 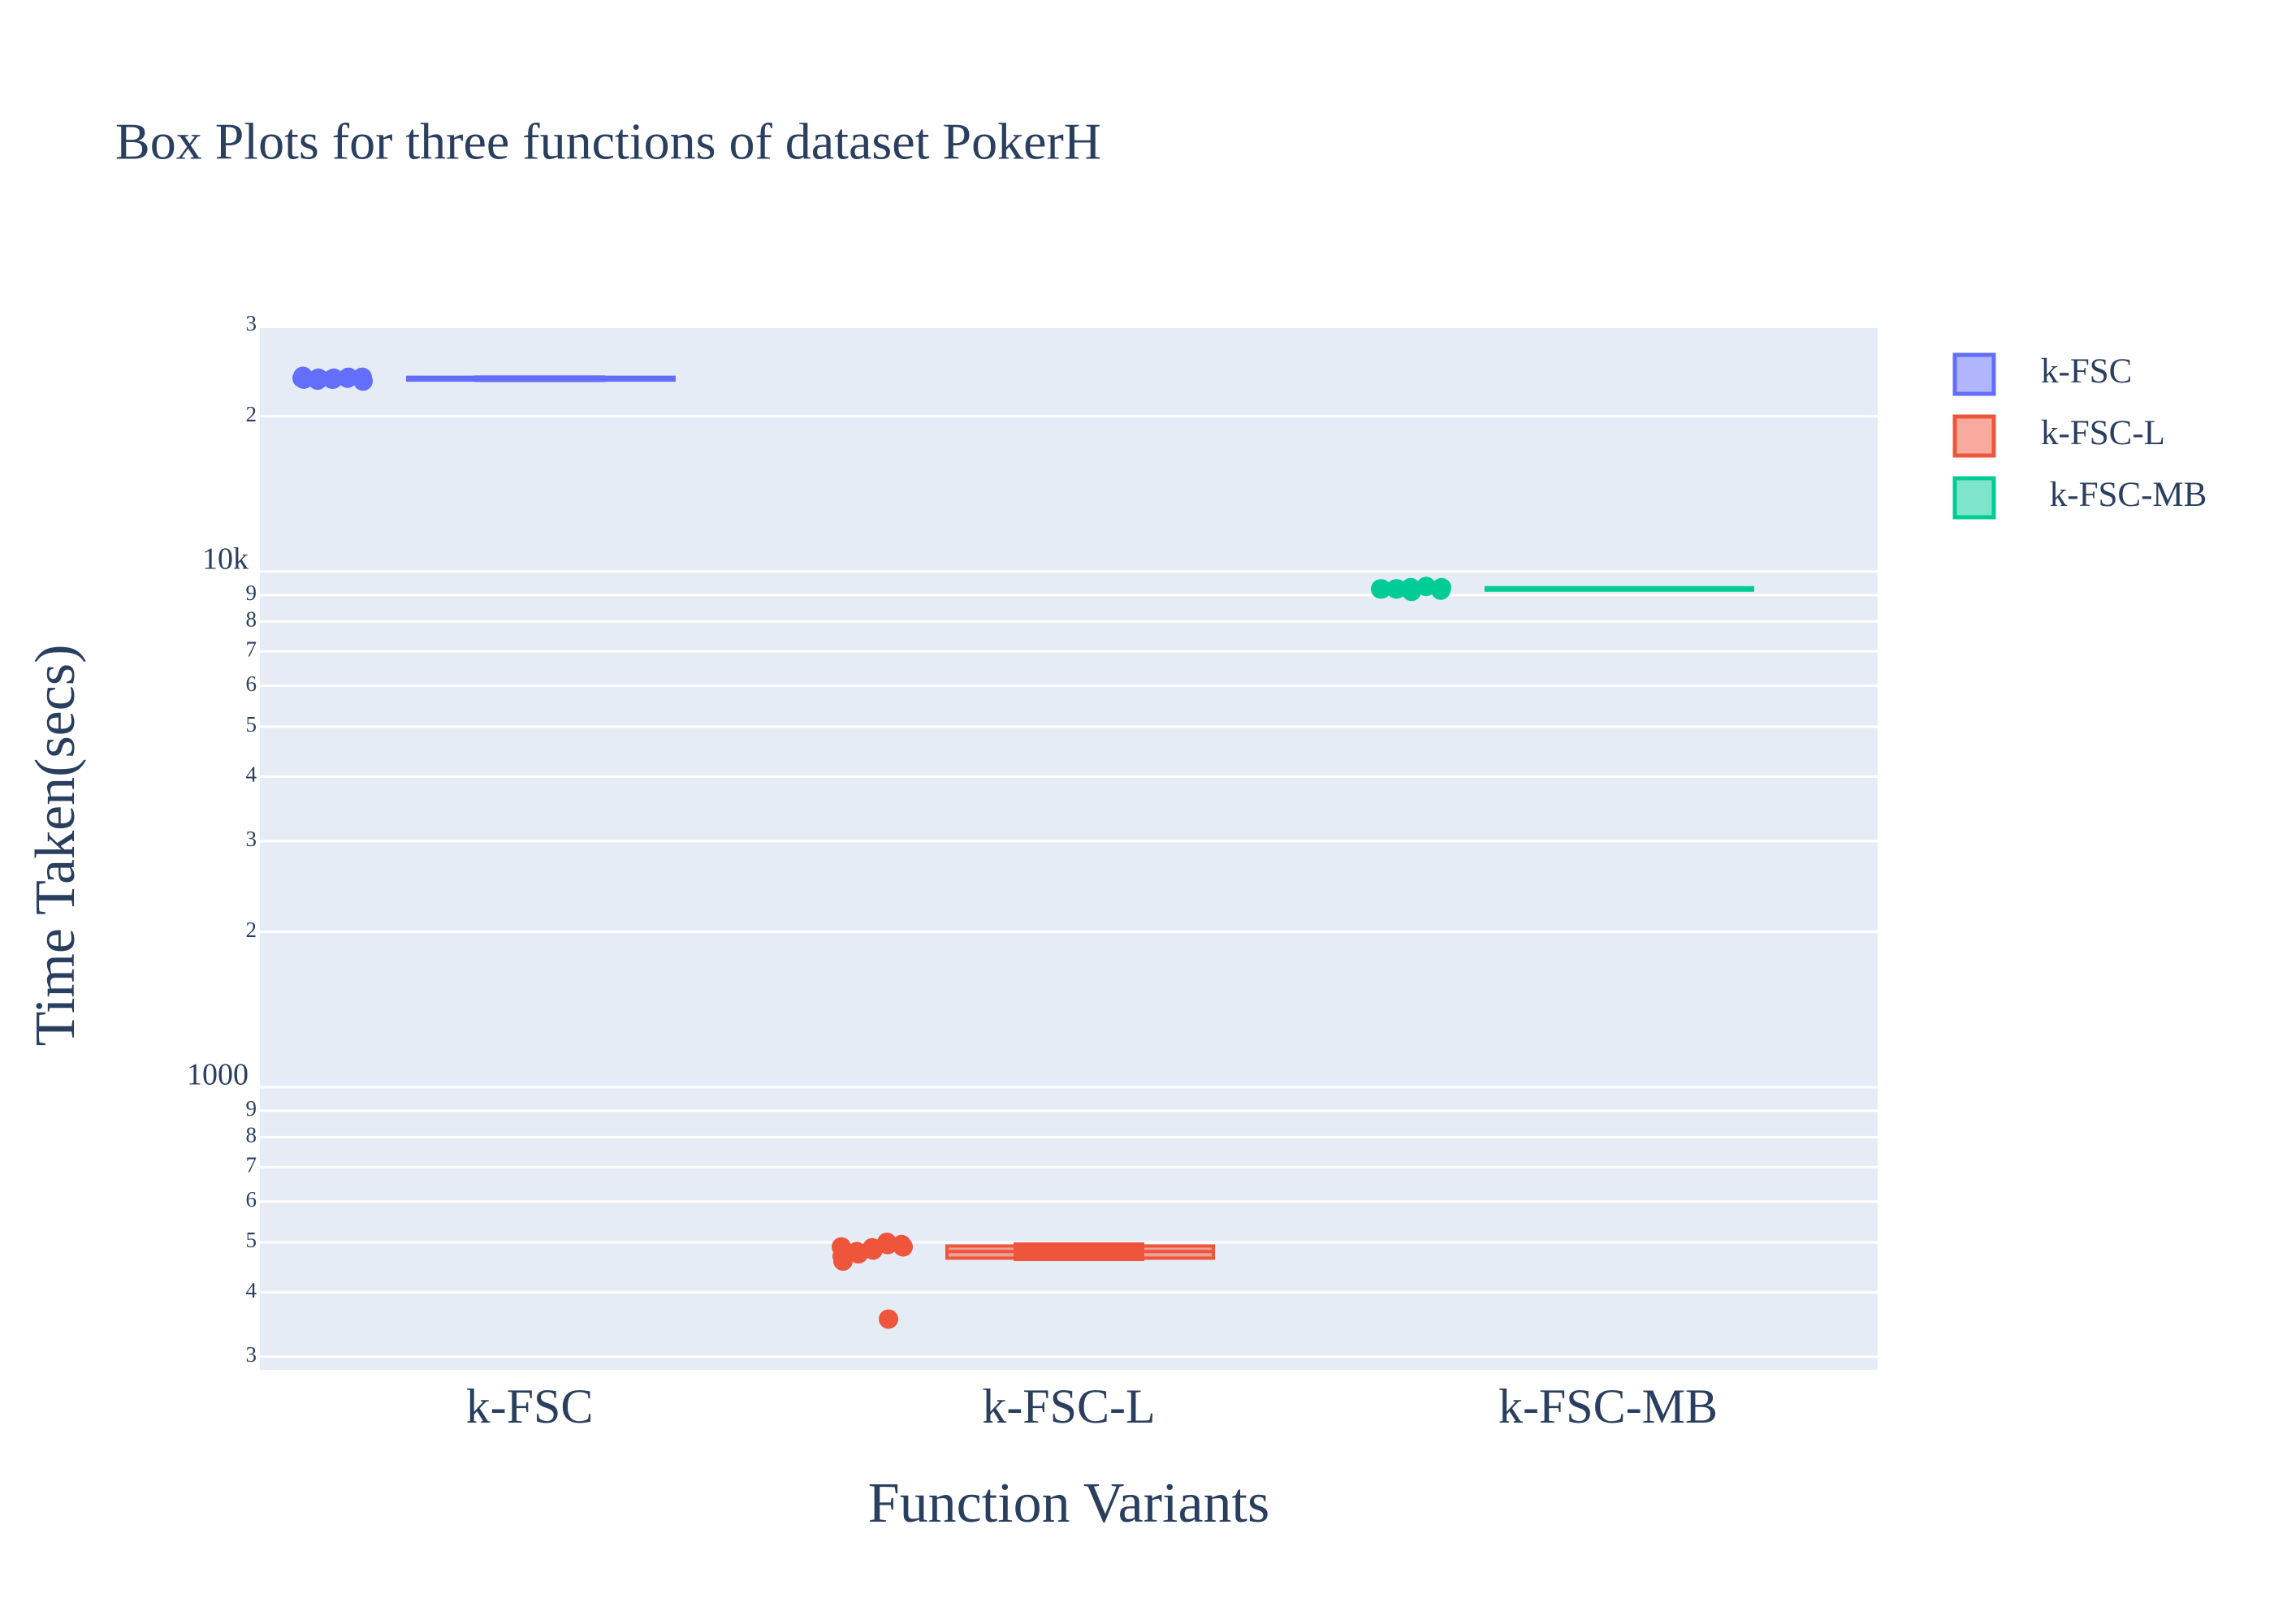 I want to click on y-axis-title: Time Taken(secs), so click(x=56, y=846).